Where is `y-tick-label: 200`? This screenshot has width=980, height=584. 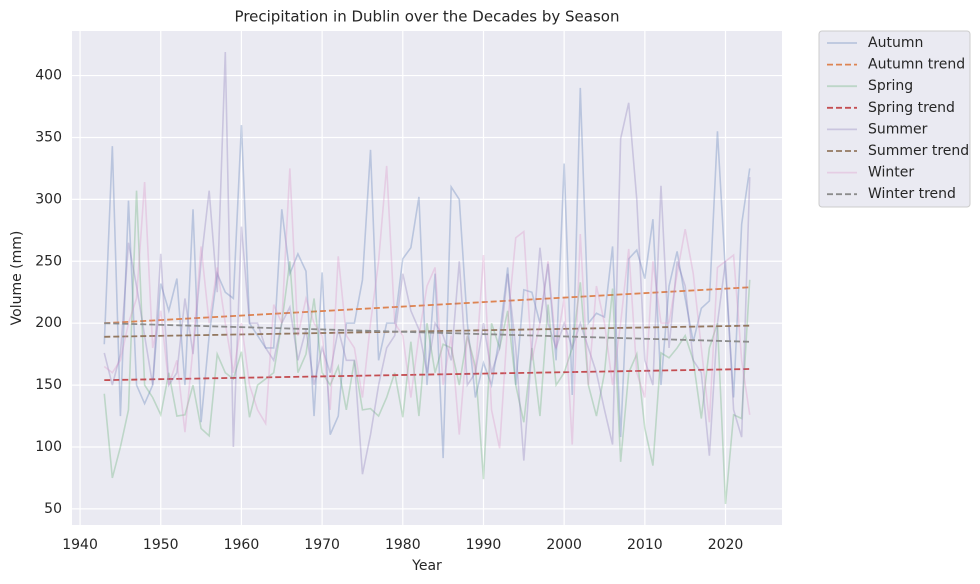
y-tick-label: 200 is located at coordinates (48, 323).